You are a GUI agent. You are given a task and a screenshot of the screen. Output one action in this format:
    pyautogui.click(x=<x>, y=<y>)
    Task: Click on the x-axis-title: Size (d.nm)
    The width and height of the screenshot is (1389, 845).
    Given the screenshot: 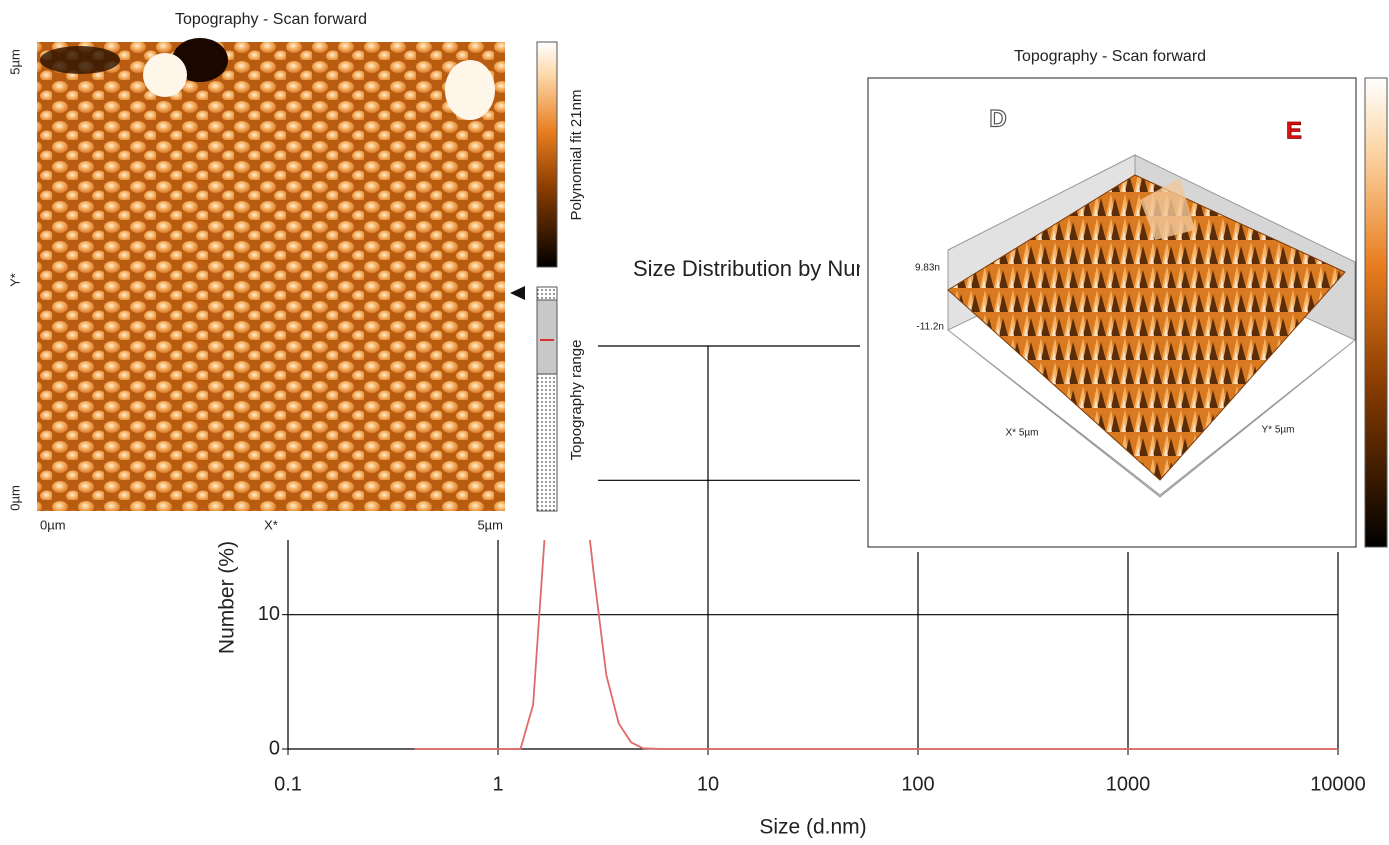 What is the action you would take?
    pyautogui.click(x=812, y=827)
    